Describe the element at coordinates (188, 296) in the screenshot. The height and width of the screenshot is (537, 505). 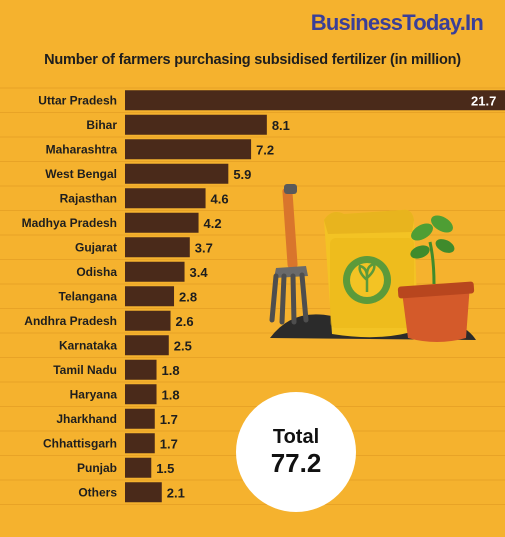
I see `value-label: 2.8` at that location.